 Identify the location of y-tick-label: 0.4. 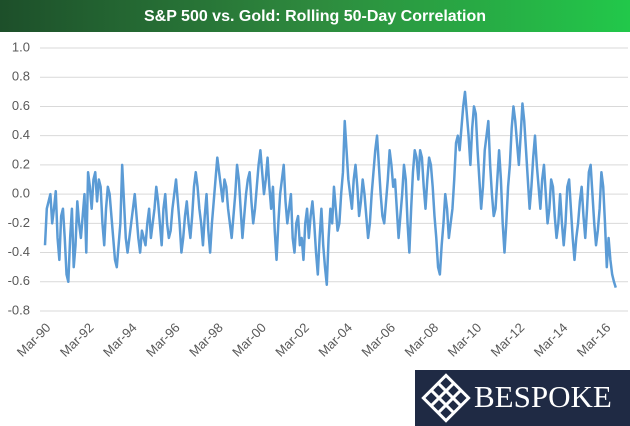
(21, 134).